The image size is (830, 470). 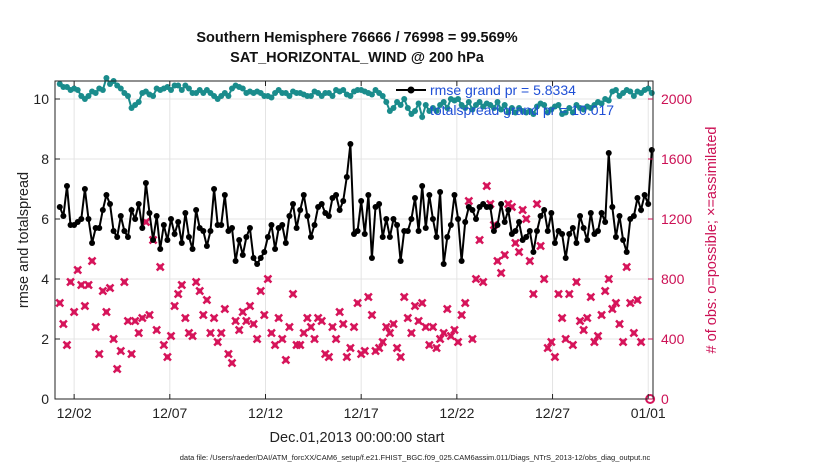 I want to click on y2-tick-label: 1600, so click(x=676, y=159).